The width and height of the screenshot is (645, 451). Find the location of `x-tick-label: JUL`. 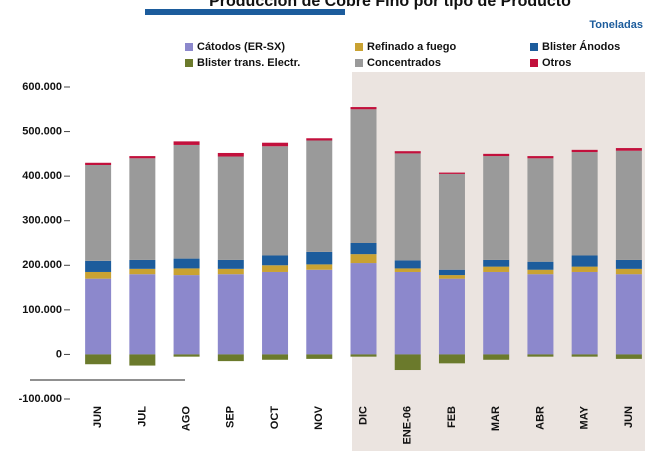

x-tick-label: JUL is located at coordinates (142, 416).